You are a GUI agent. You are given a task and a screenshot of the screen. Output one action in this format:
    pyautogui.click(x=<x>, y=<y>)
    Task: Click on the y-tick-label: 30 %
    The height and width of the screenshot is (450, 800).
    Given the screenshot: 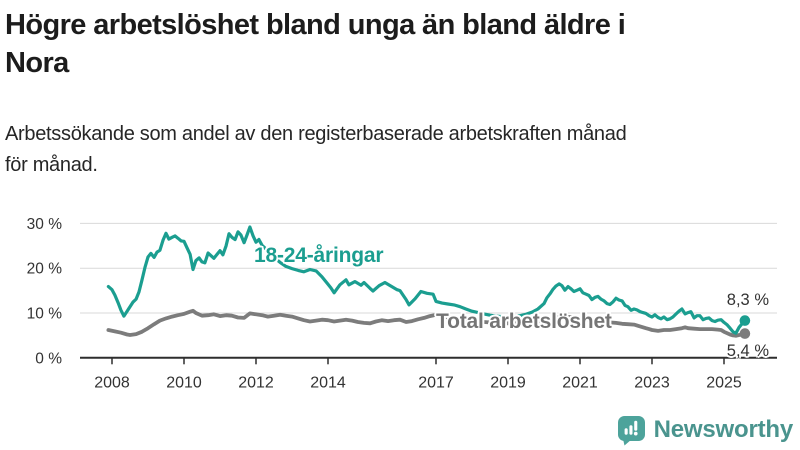 What is the action you would take?
    pyautogui.click(x=45, y=224)
    